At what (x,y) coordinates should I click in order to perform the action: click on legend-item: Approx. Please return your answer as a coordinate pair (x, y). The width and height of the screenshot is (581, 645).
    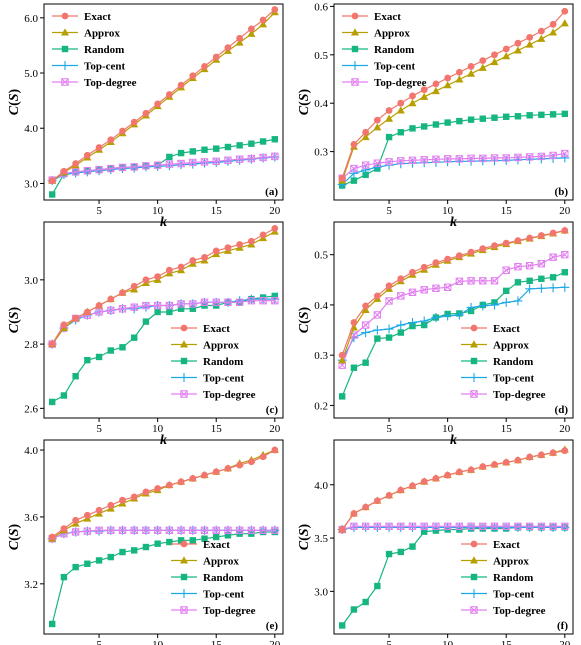
    Looking at the image, I should click on (86, 34).